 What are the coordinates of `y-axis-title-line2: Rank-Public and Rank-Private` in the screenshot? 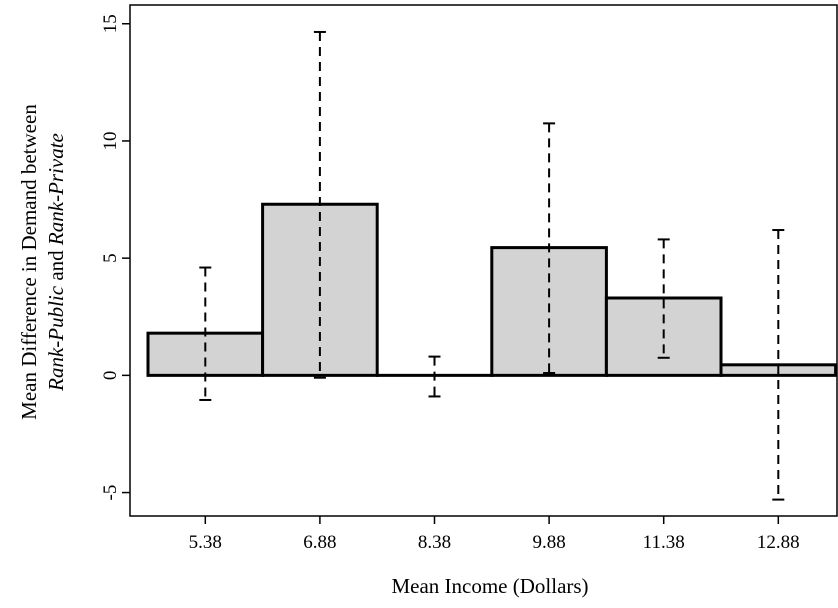 It's located at (56, 262).